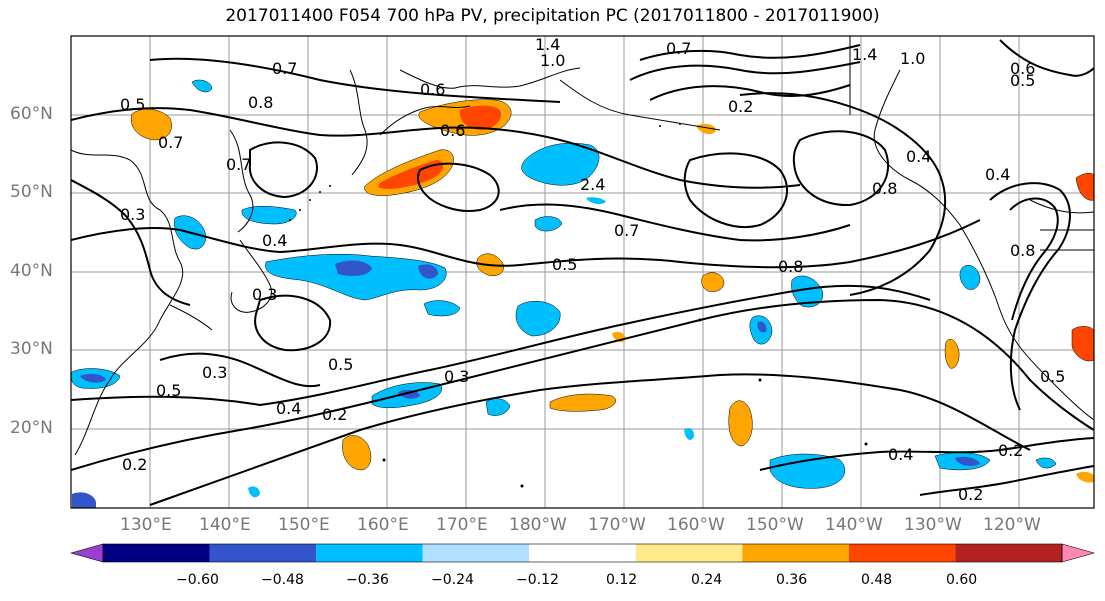  Describe the element at coordinates (225, 525) in the screenshot. I see `lon-label-140e: 140°E` at that location.